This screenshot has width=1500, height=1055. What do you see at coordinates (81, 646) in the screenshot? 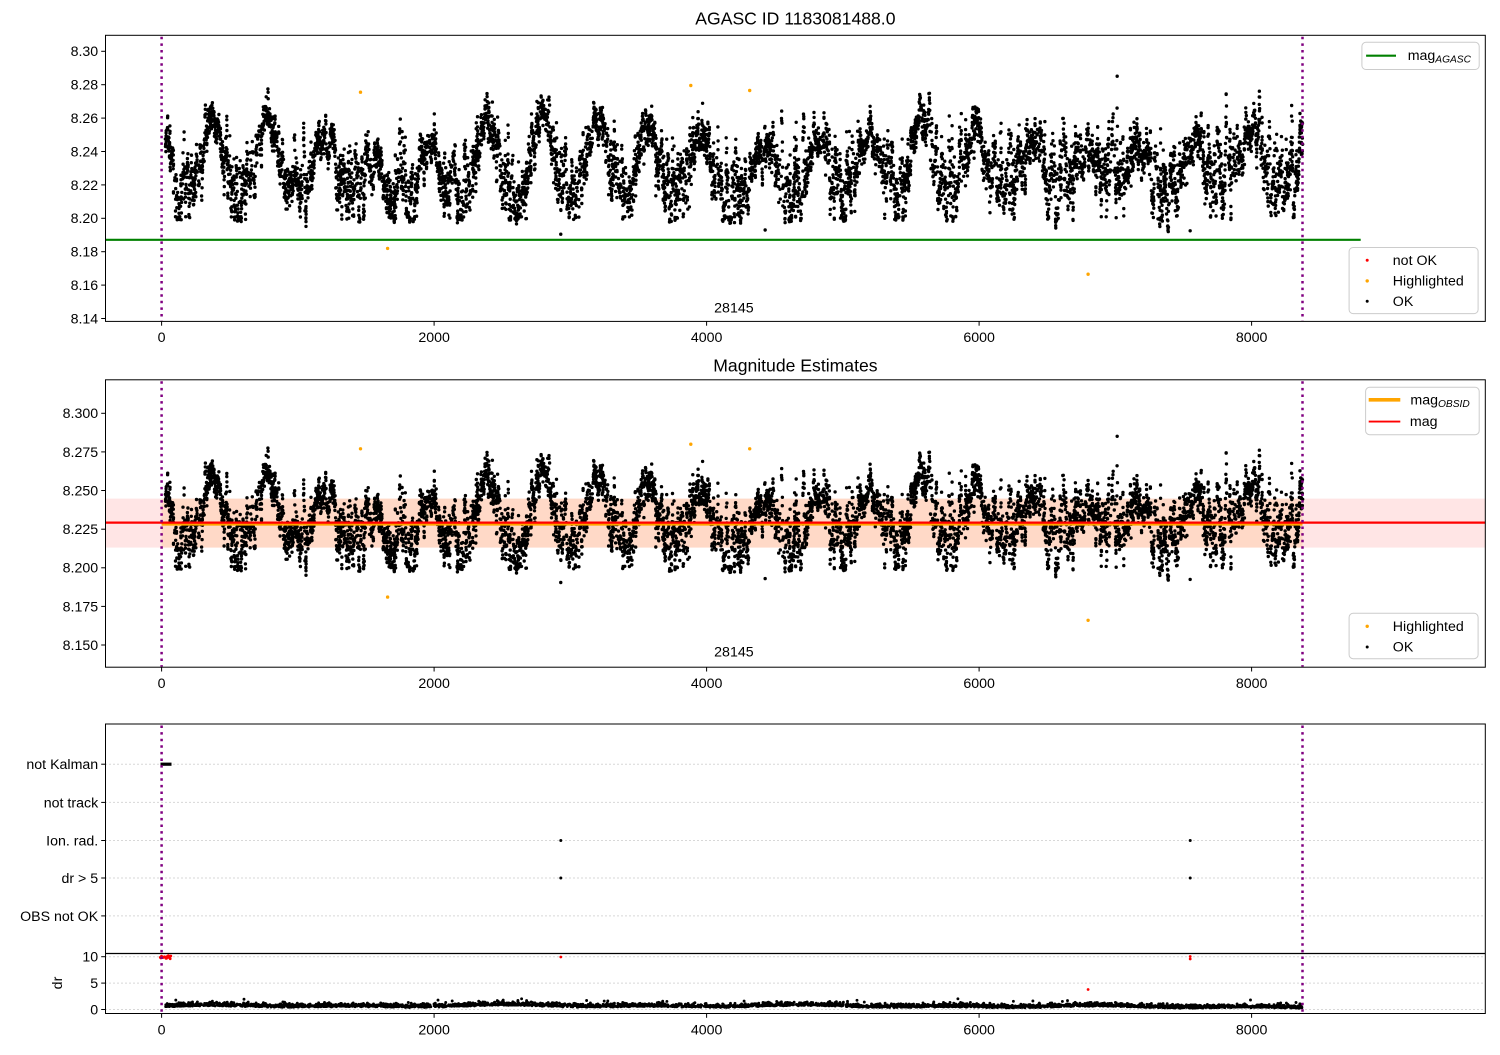
I see `svg-text: 8.150` at bounding box center [81, 646].